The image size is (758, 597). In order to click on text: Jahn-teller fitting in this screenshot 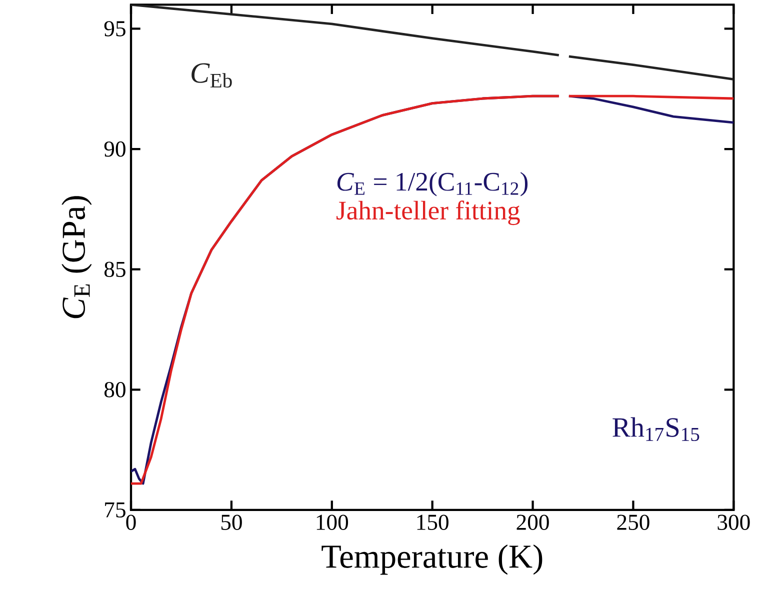, I will do `click(428, 213)`.